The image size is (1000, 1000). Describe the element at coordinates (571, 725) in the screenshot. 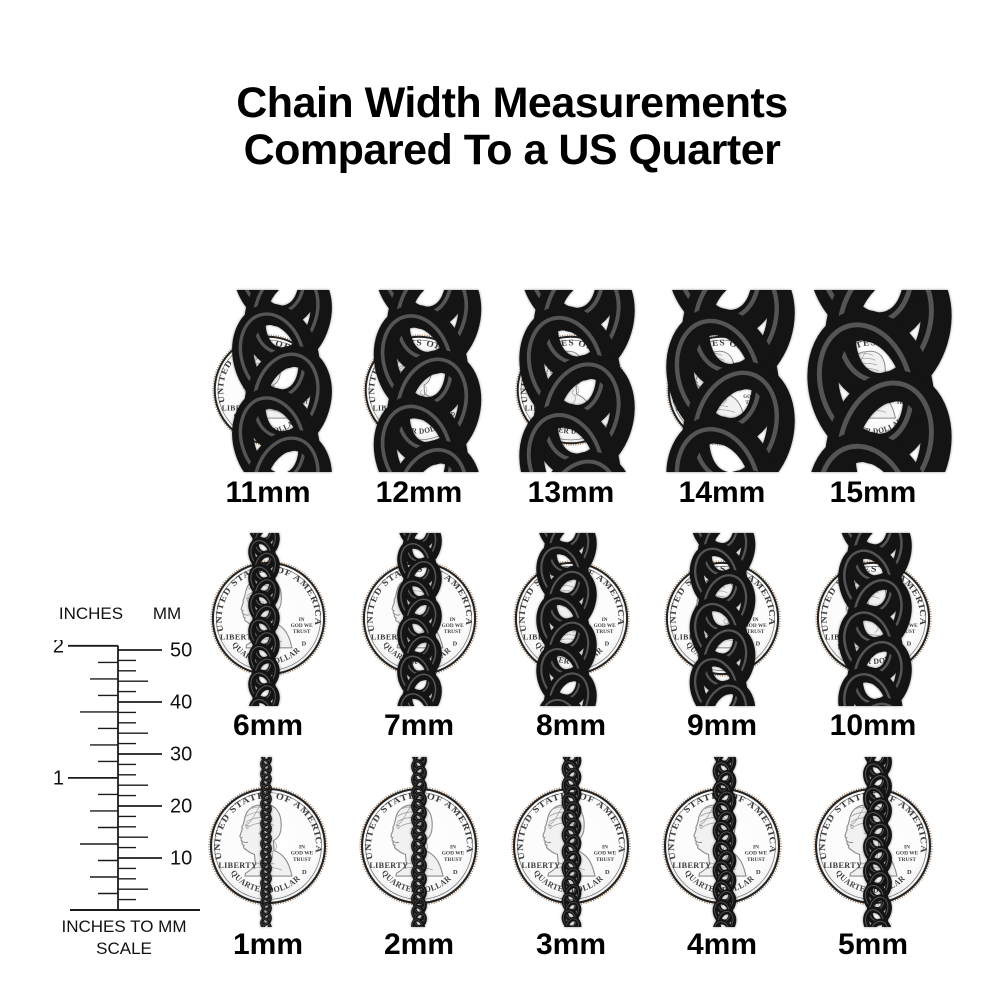

I see `size-label: 8mm` at that location.